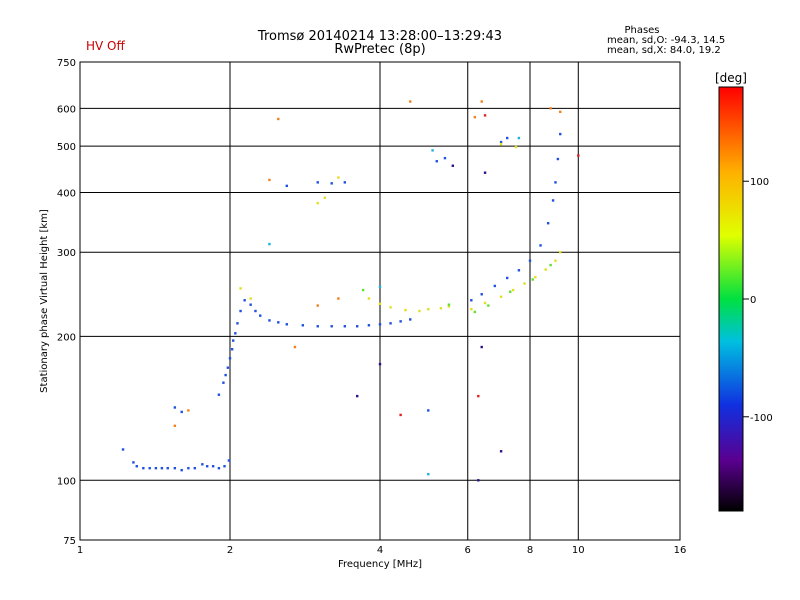  I want to click on x-tick-label: 4, so click(380, 550).